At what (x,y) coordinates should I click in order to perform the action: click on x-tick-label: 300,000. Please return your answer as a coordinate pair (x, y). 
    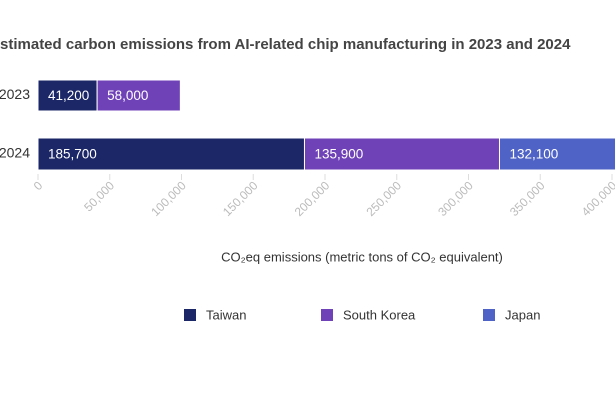
    Looking at the image, I should click on (455, 198).